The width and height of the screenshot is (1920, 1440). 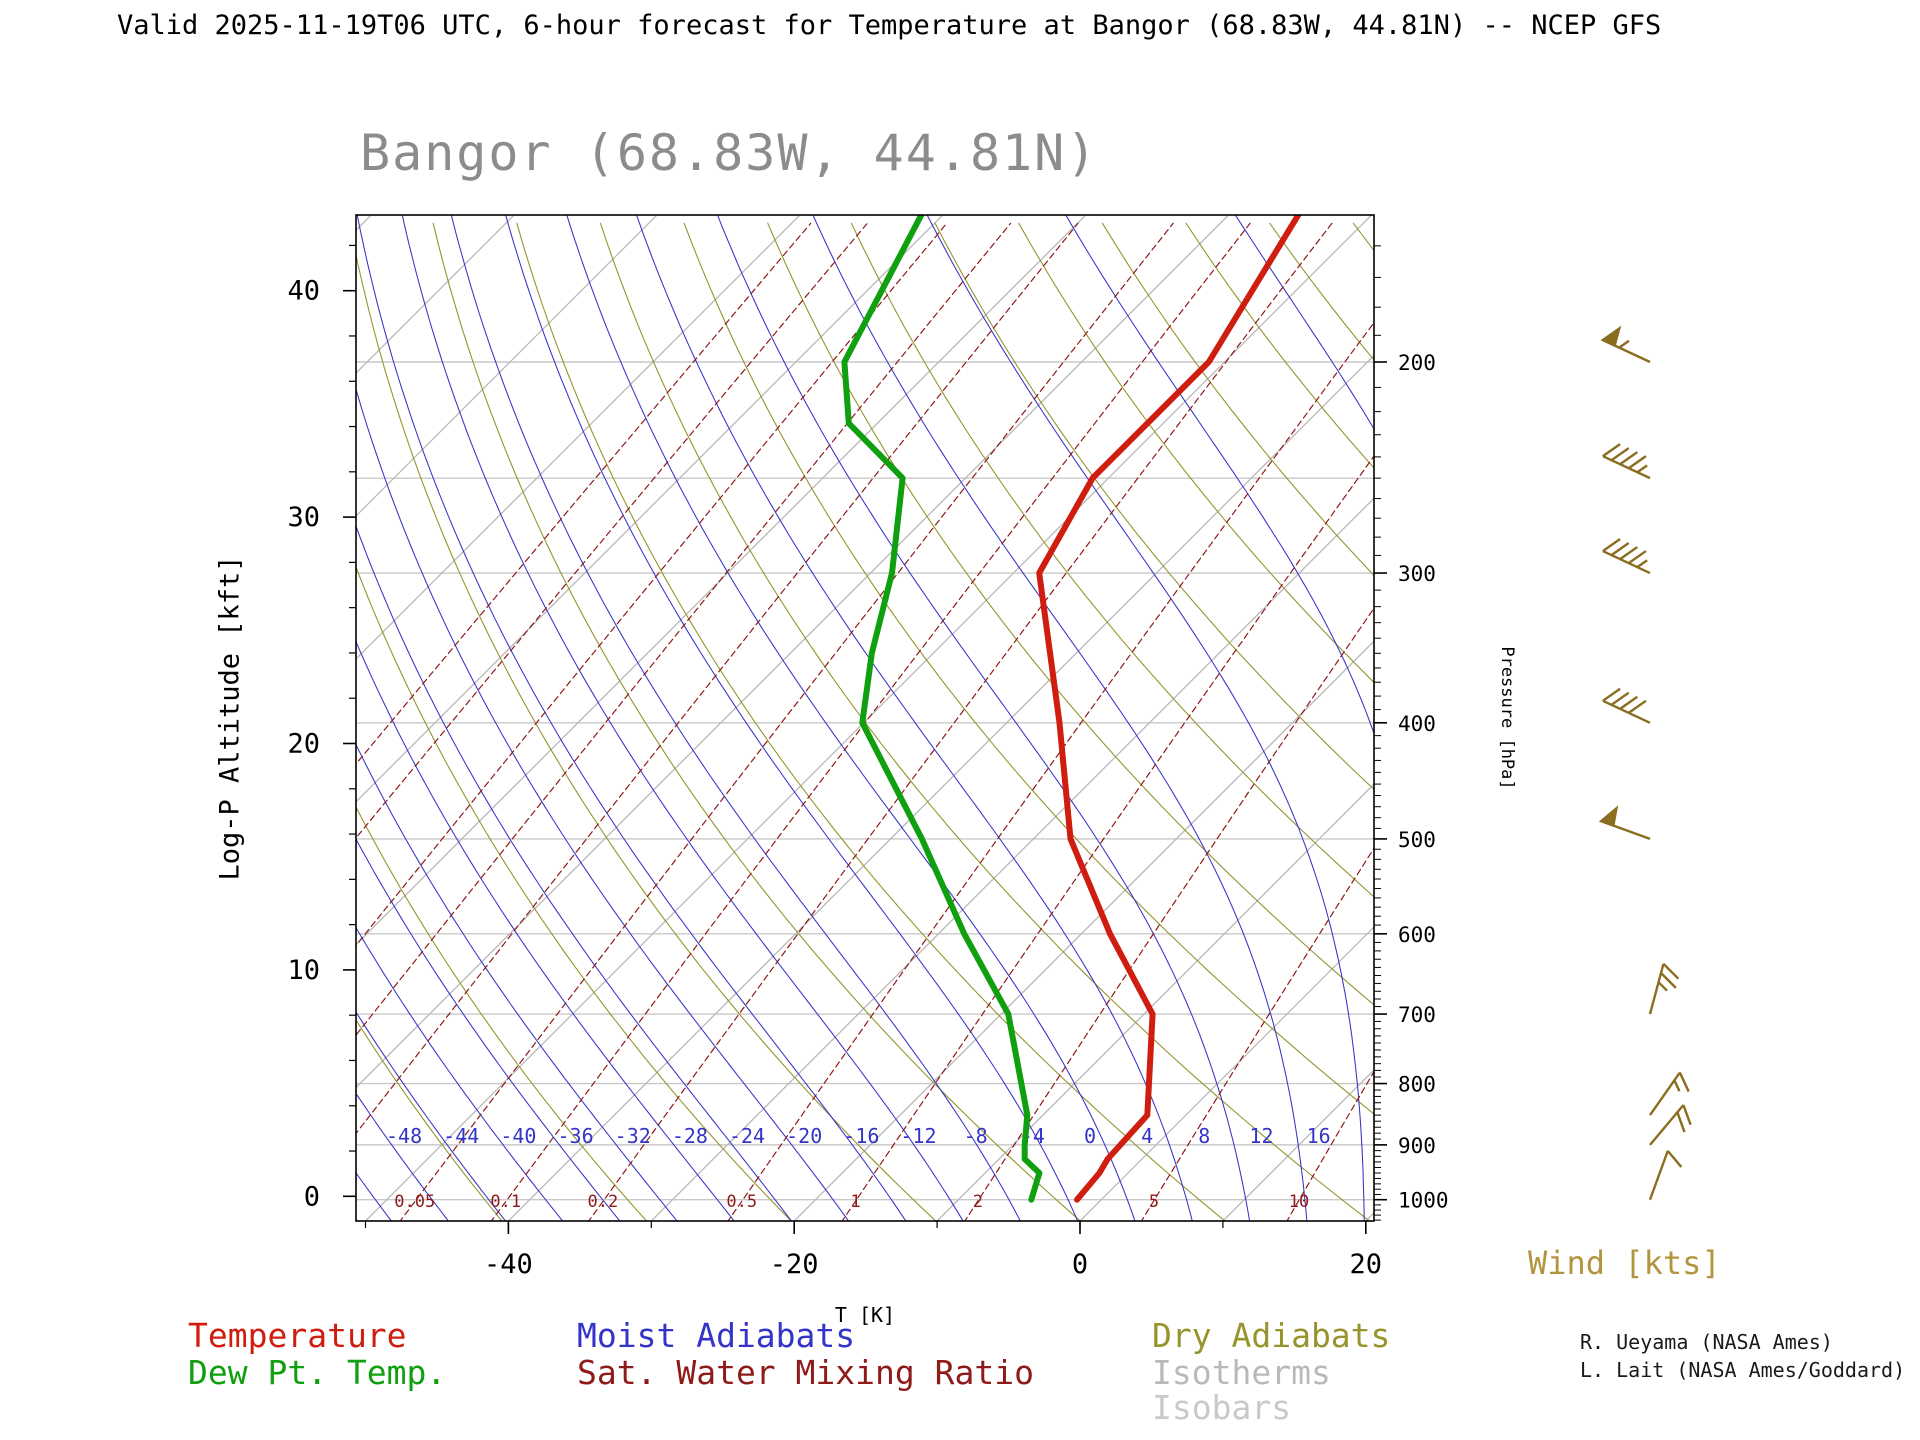 I want to click on svg-text: 8, so click(x=1204, y=1136).